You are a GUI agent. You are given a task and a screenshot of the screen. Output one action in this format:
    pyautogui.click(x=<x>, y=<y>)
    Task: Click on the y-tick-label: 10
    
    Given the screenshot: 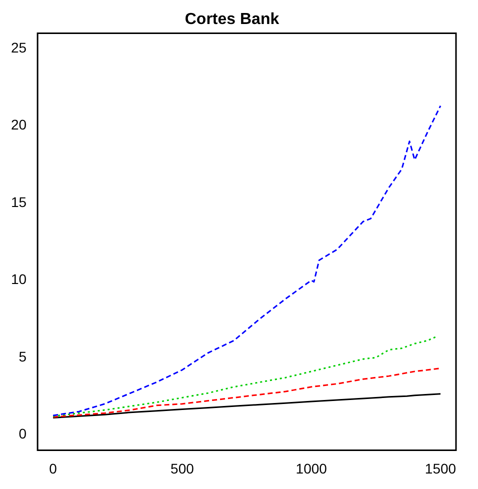 What is the action you would take?
    pyautogui.click(x=18, y=279)
    